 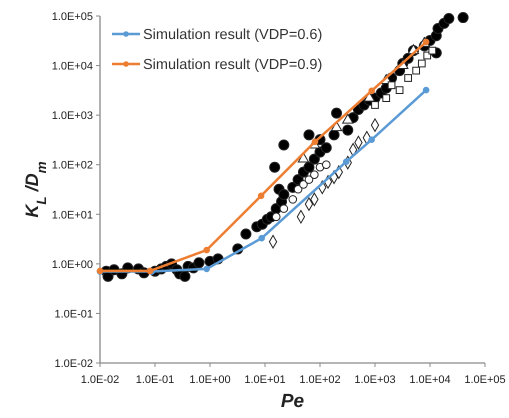 I want to click on y-tick-label: 1.0E+02, so click(x=72, y=166).